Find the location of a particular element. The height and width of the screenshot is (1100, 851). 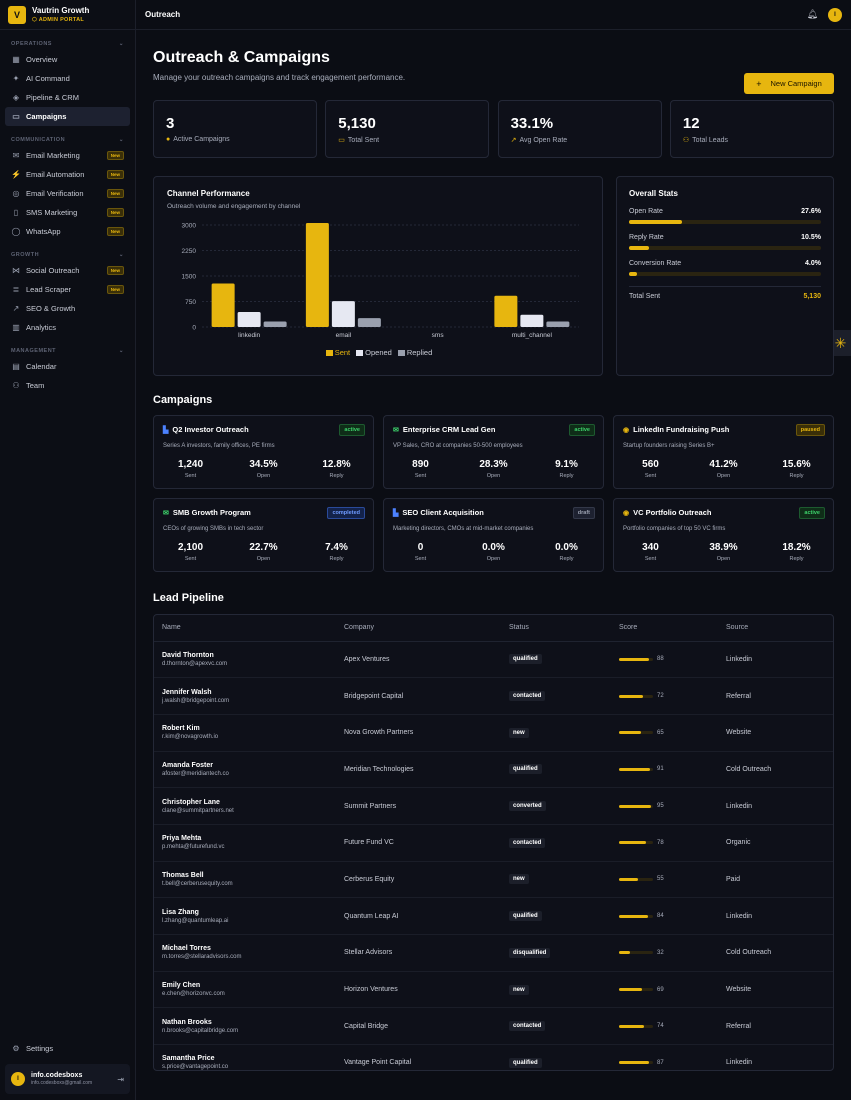

sidebar-item-team: ⚇ Team is located at coordinates (67, 385).